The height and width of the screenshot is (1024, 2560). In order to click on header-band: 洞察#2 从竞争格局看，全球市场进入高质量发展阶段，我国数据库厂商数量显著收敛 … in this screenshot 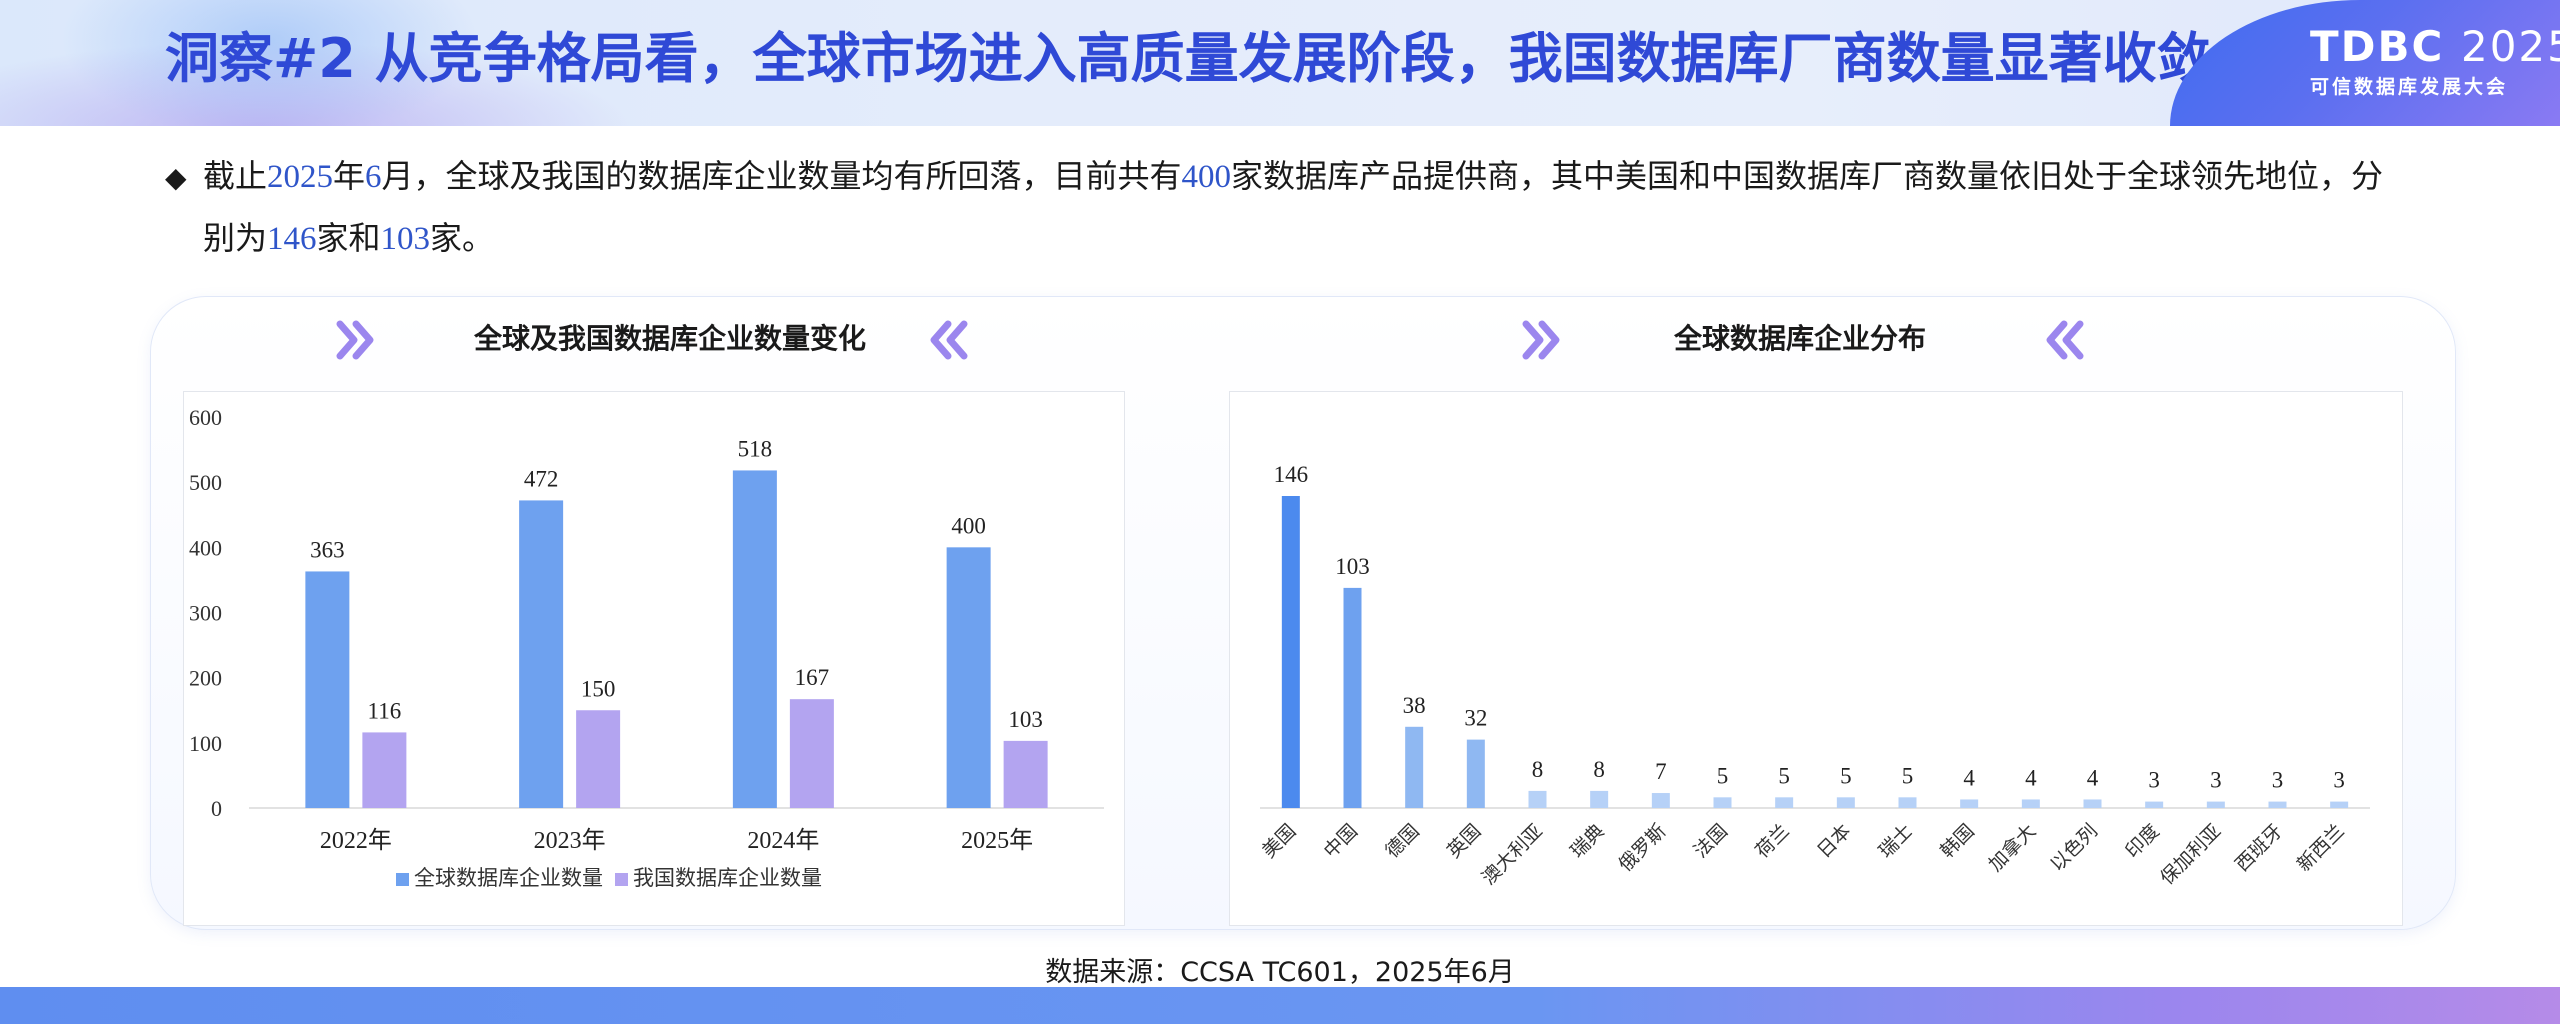, I will do `click(1280, 63)`.